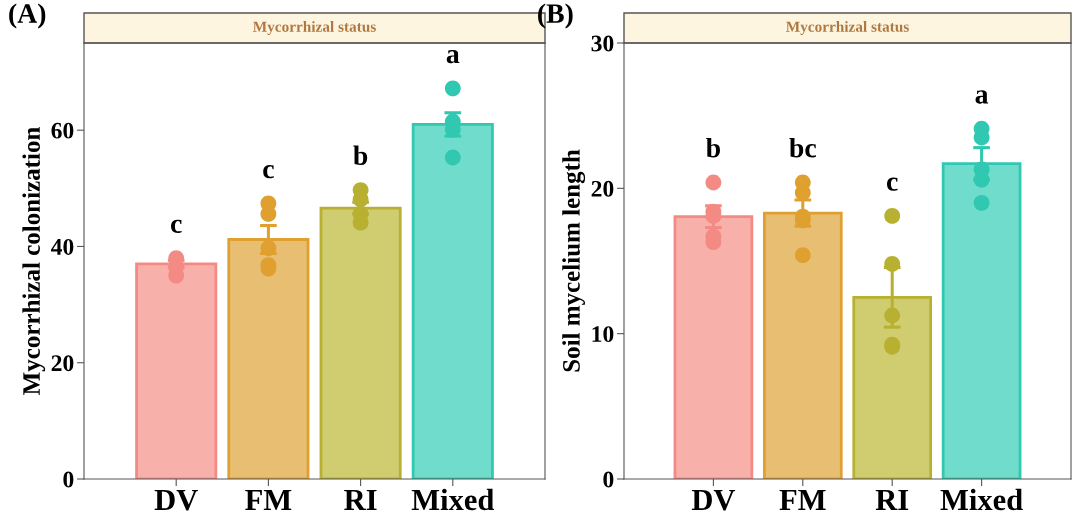 The image size is (1076, 518). What do you see at coordinates (62, 246) in the screenshot?
I see `y-tick-label: 40` at bounding box center [62, 246].